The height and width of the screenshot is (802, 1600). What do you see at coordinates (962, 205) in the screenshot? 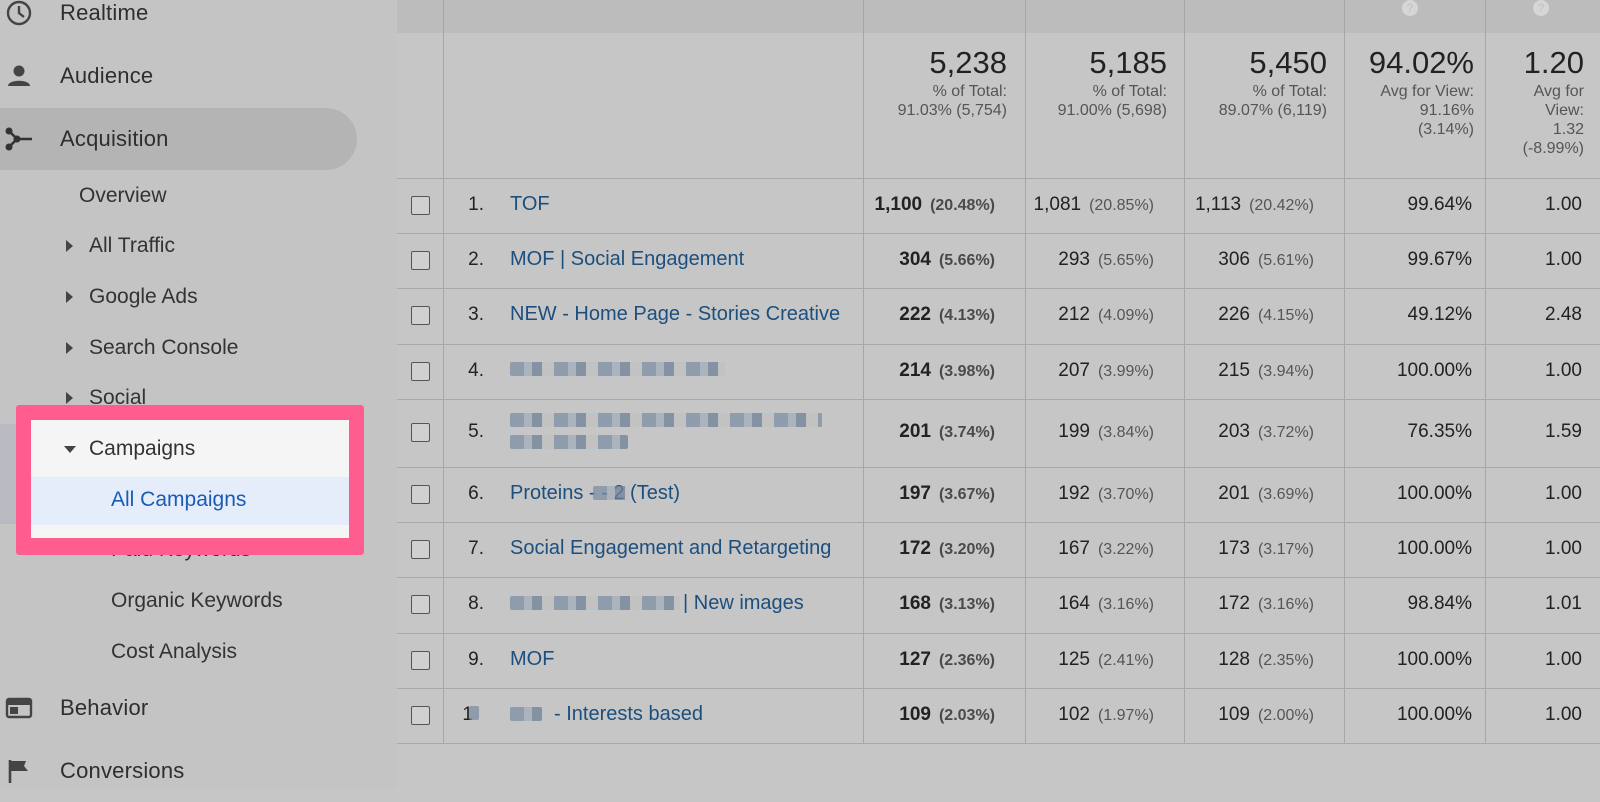
I see `cell-percent: (20.48%)` at bounding box center [962, 205].